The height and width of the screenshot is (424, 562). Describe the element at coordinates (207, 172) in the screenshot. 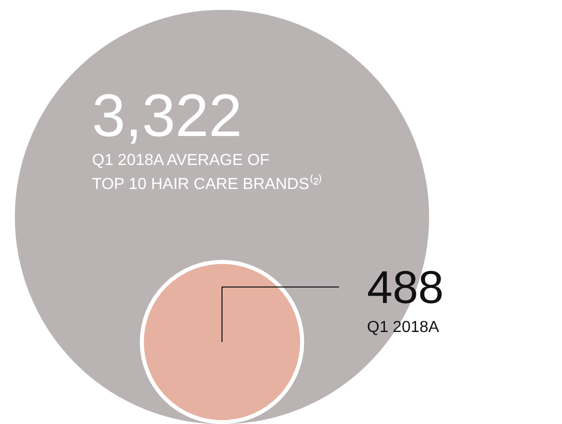

I see `category-label: Q1 2018A AVERAGE OF TOP 10 HAIR CARE BRANDS⁽²⁾` at that location.